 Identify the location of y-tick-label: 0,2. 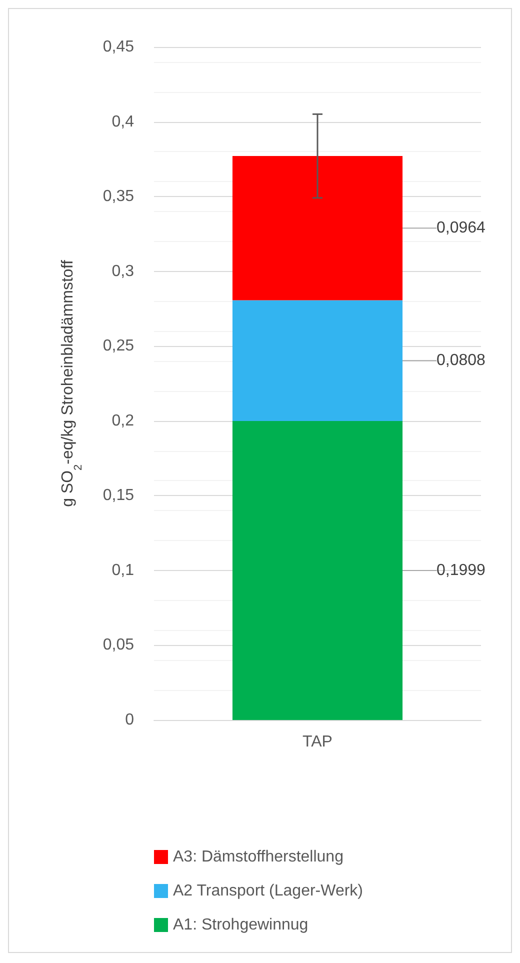
(123, 421).